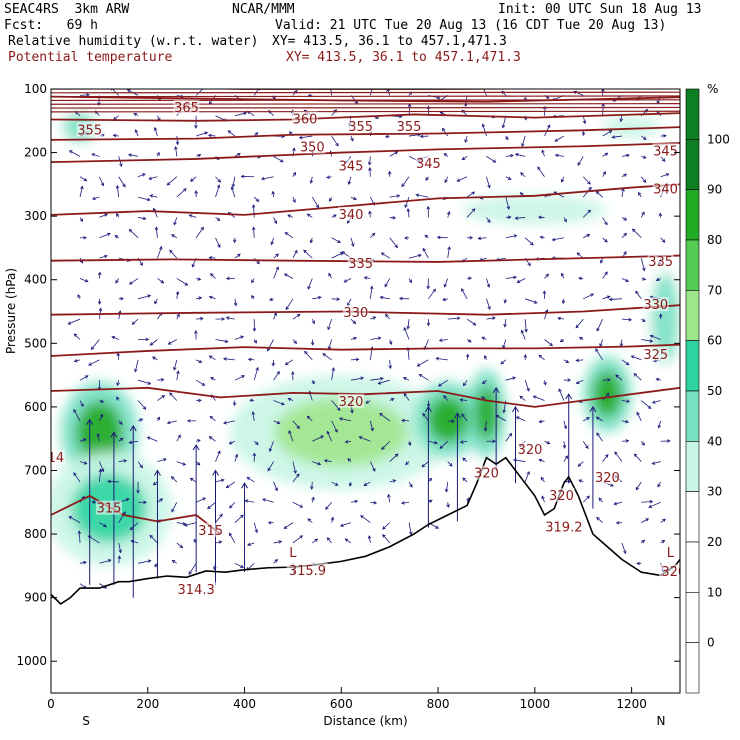  Describe the element at coordinates (196, 590) in the screenshot. I see `contour-label: 314.3` at that location.